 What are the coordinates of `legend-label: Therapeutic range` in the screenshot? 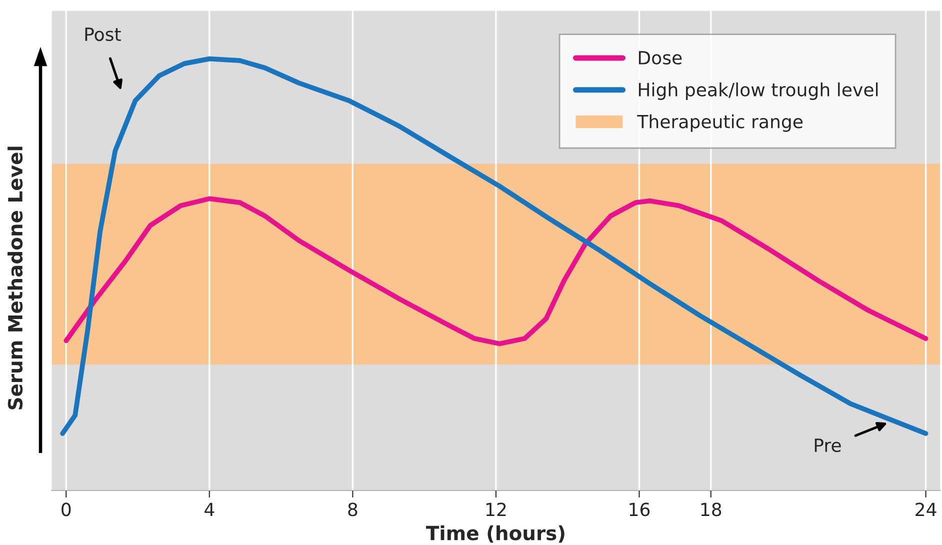 It's located at (720, 123).